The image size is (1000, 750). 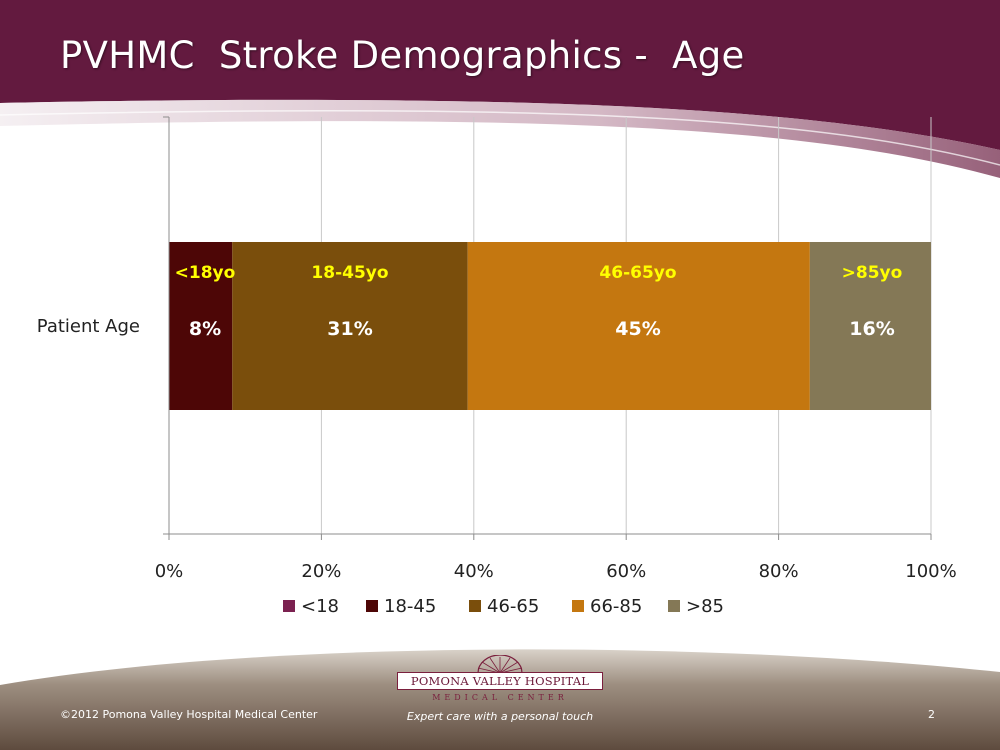 I want to click on segment-percent-label: 45%, so click(x=637, y=329).